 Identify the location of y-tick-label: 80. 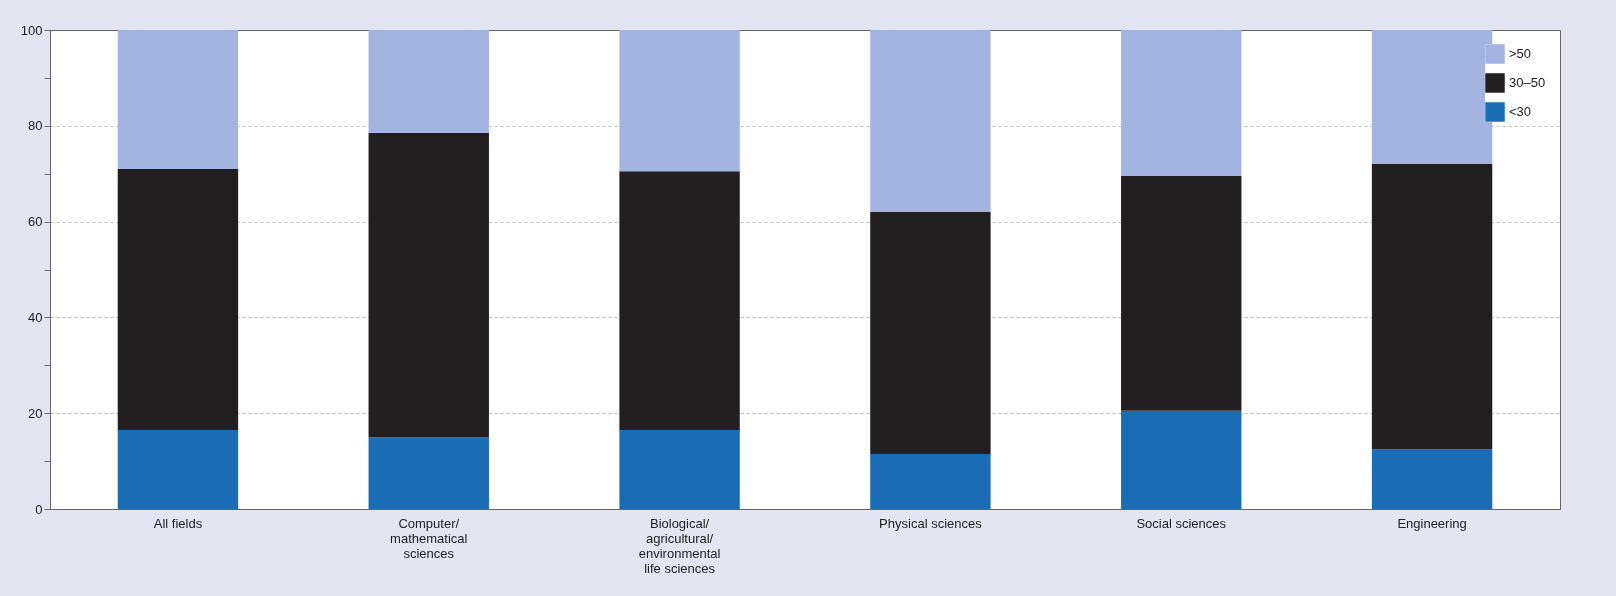
(35, 126).